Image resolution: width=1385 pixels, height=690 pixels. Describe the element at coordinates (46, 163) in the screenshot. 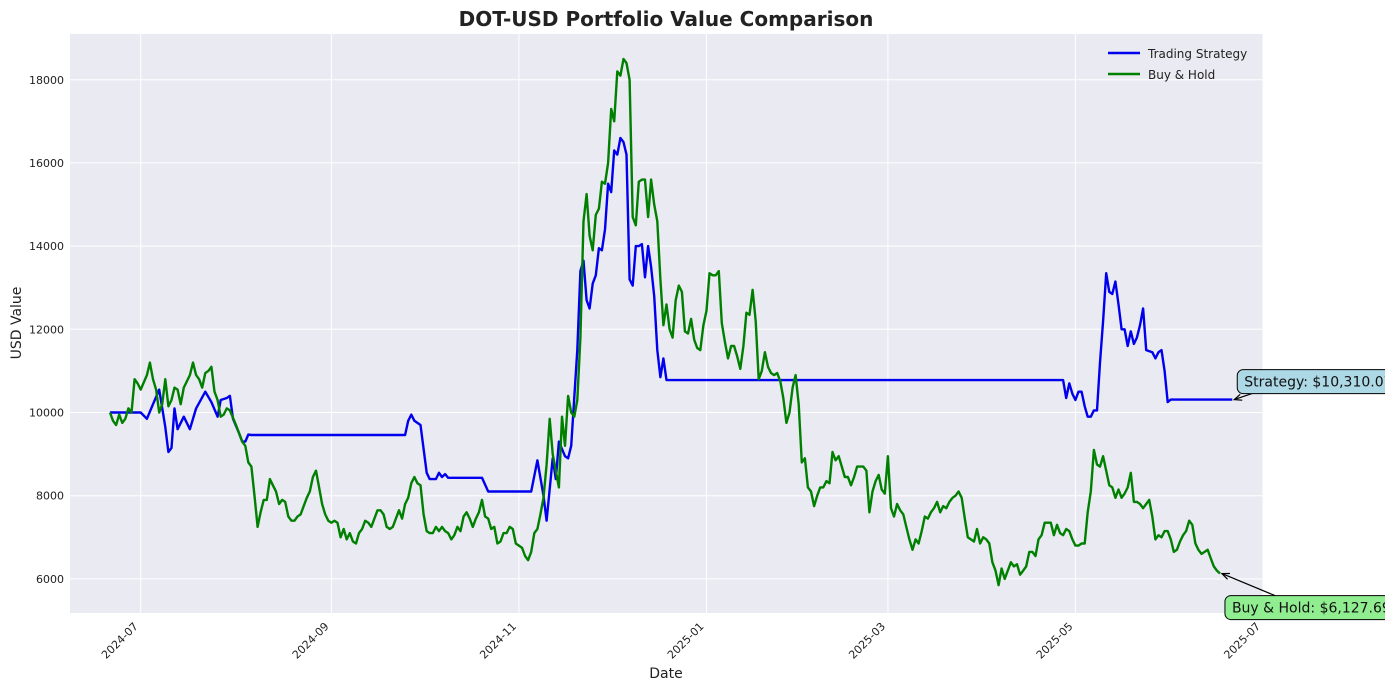

I see `y-tick-label: 16000` at that location.